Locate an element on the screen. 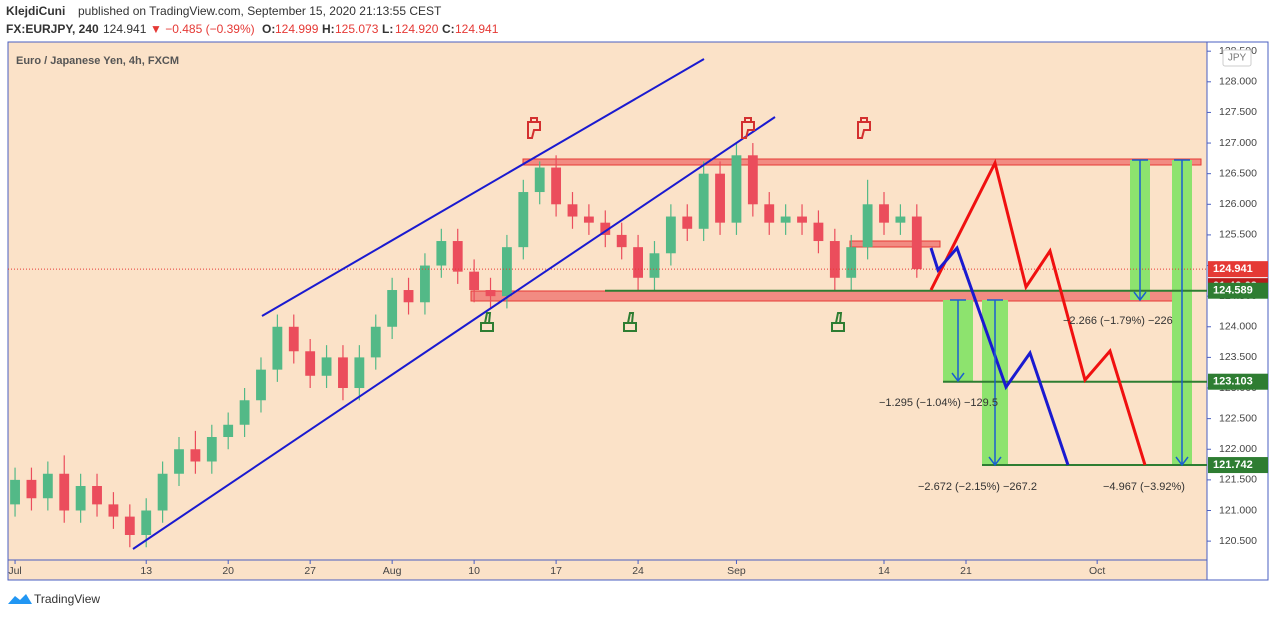  y-tick-label: 127.000 is located at coordinates (1238, 143).